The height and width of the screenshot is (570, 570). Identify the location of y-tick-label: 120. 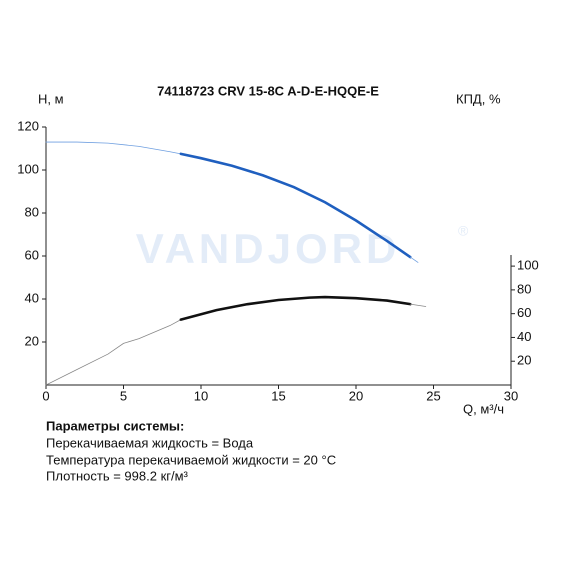
(28, 125).